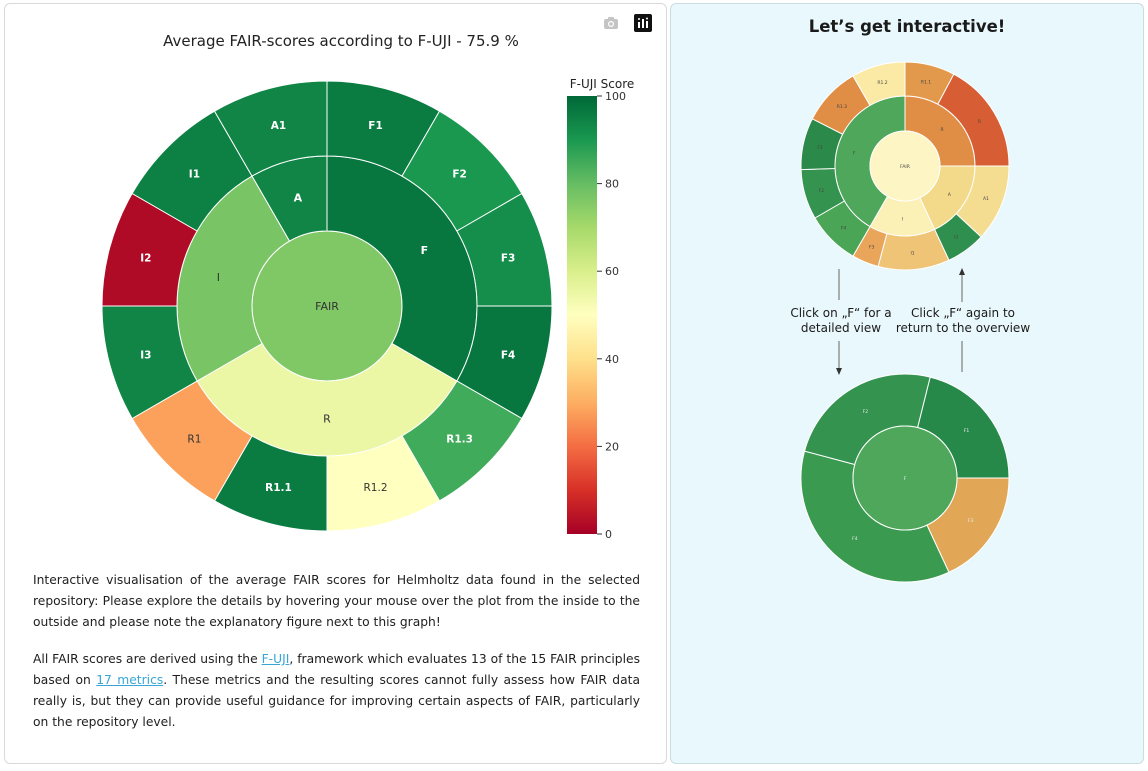  What do you see at coordinates (327, 306) in the screenshot?
I see `sunburst-root-label: FAIR` at bounding box center [327, 306].